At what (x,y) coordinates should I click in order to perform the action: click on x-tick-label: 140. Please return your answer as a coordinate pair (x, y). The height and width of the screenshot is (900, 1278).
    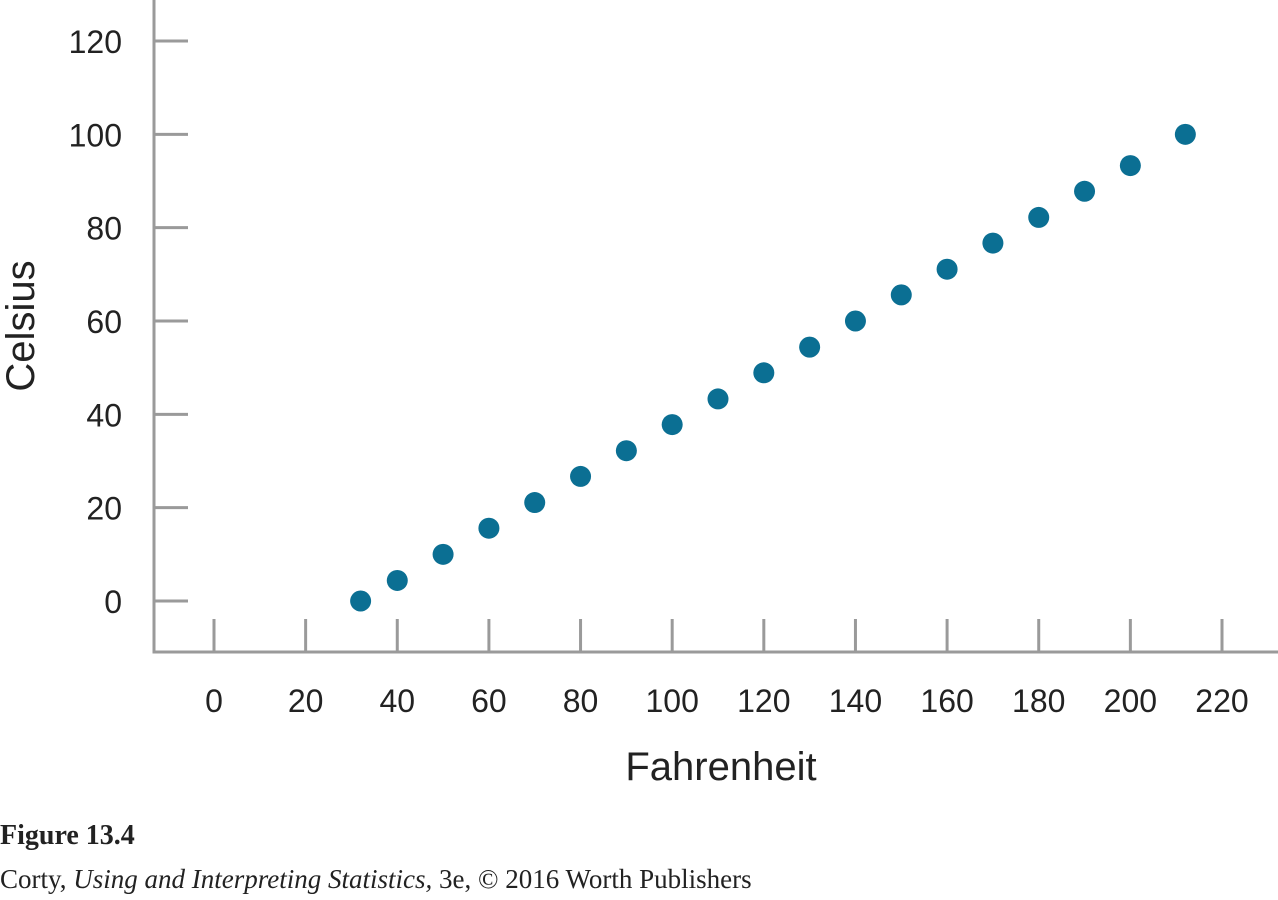
    Looking at the image, I should click on (855, 701).